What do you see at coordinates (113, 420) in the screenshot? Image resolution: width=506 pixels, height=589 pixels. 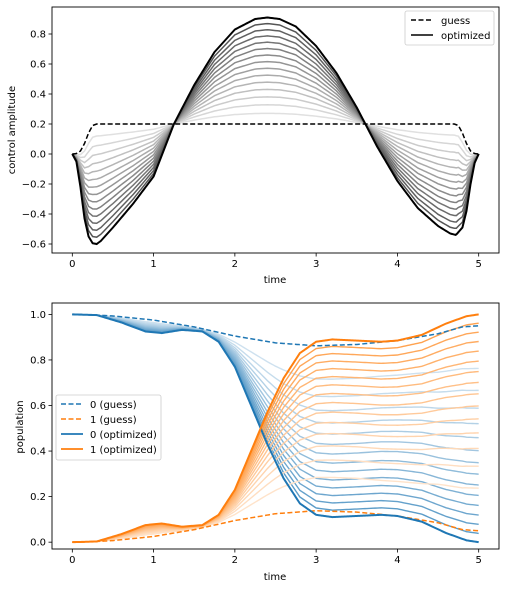 I see `population-legend-1-guess-label: 1 (guess)` at bounding box center [113, 420].